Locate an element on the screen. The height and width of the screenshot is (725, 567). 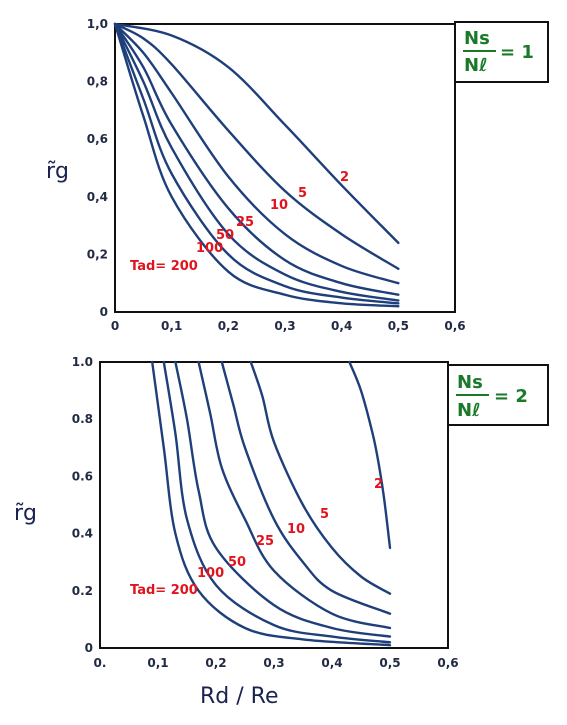
ratio-denominator-bottom: Nℓ is located at coordinates (469, 410).